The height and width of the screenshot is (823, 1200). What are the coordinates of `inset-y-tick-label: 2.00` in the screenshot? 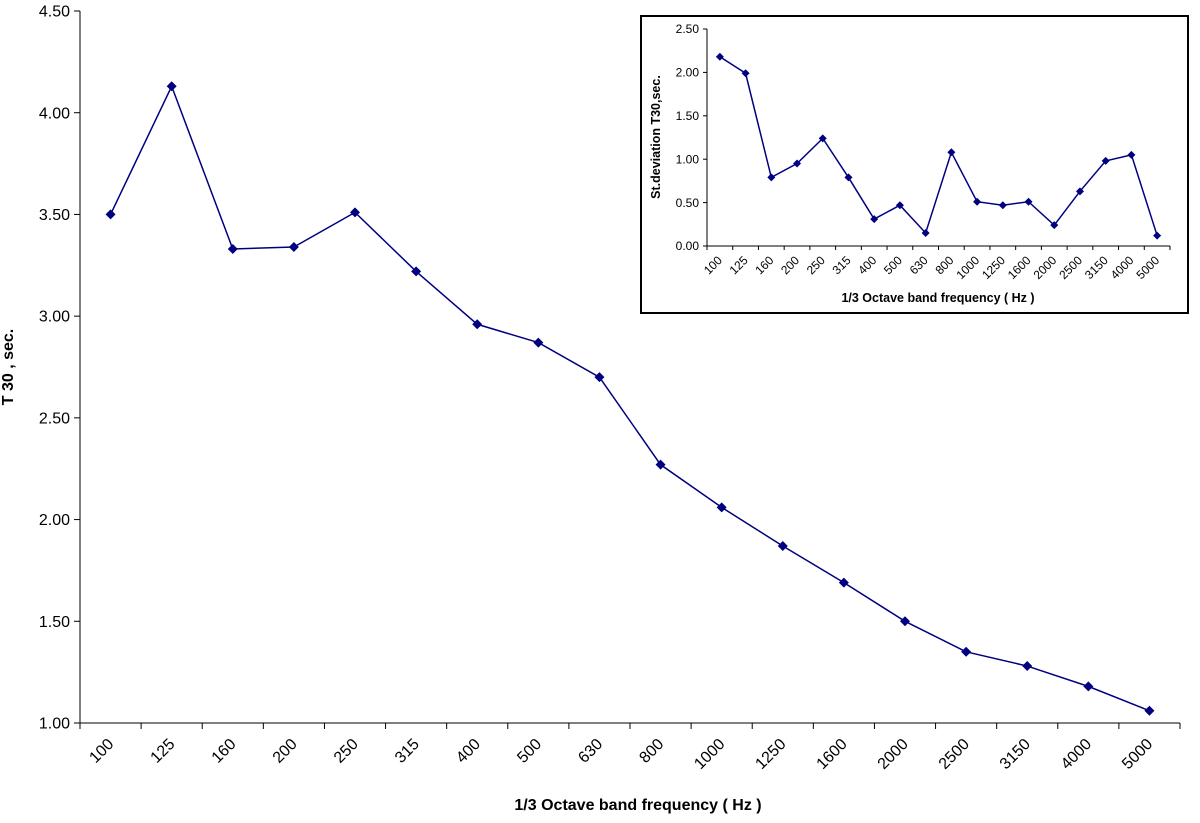 It's located at (688, 73).